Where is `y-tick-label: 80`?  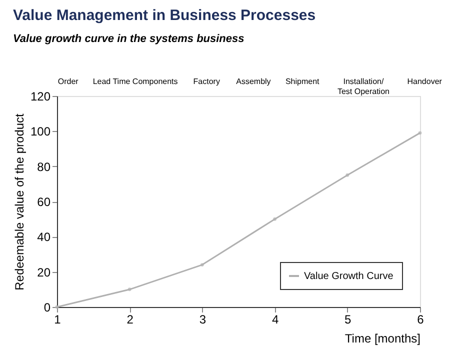 y-tick-label: 80 is located at coordinates (44, 167).